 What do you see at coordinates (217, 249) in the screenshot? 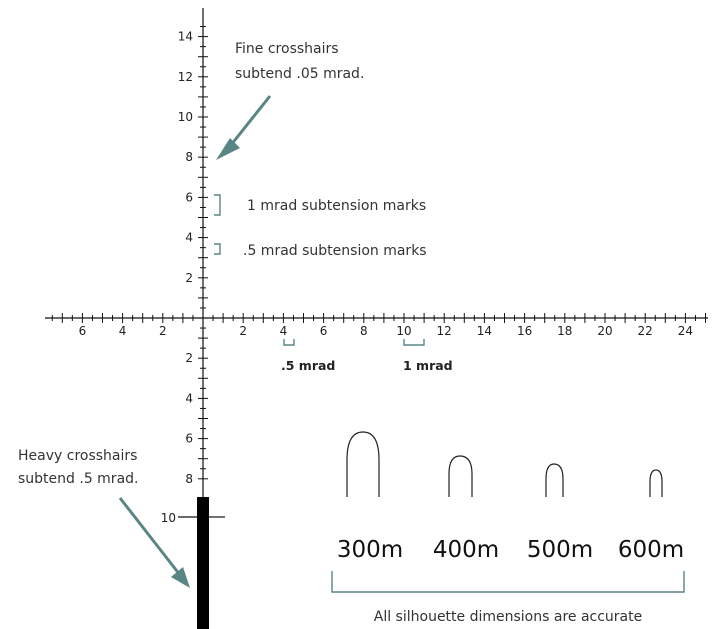
I see `half-mrad-bracket-icon` at bounding box center [217, 249].